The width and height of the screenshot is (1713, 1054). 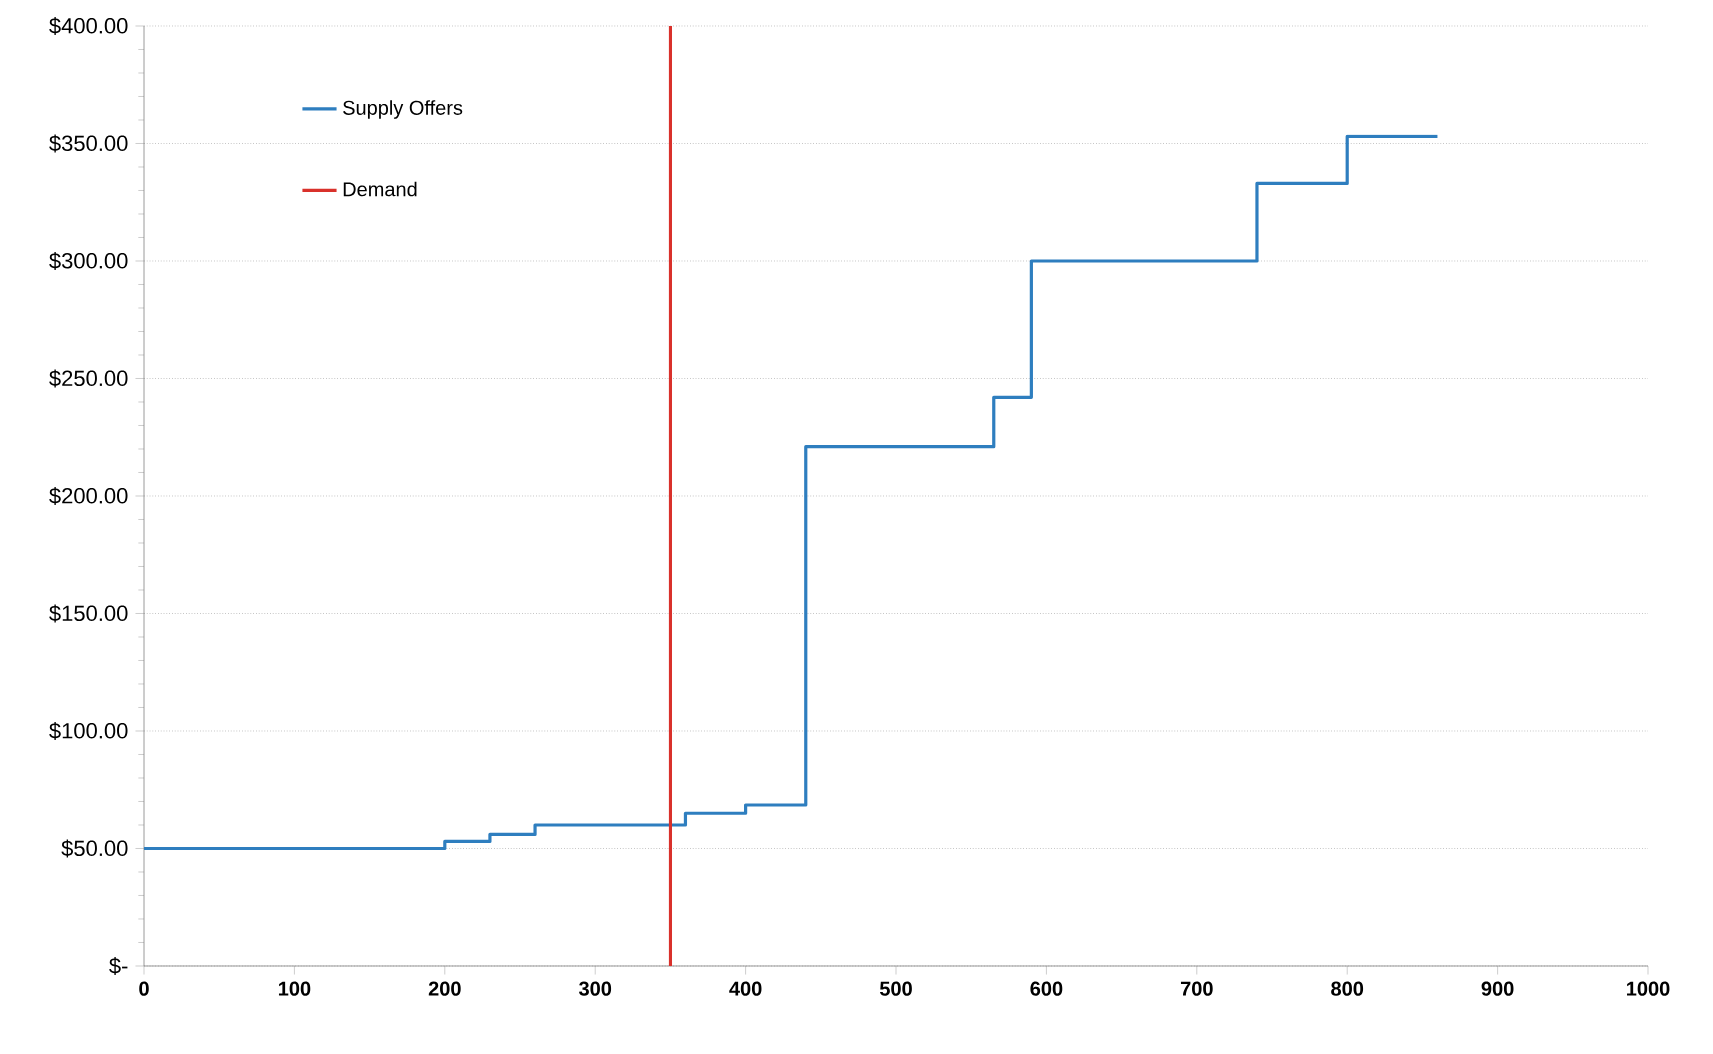 What do you see at coordinates (745, 988) in the screenshot?
I see `x-tick-label: 400` at bounding box center [745, 988].